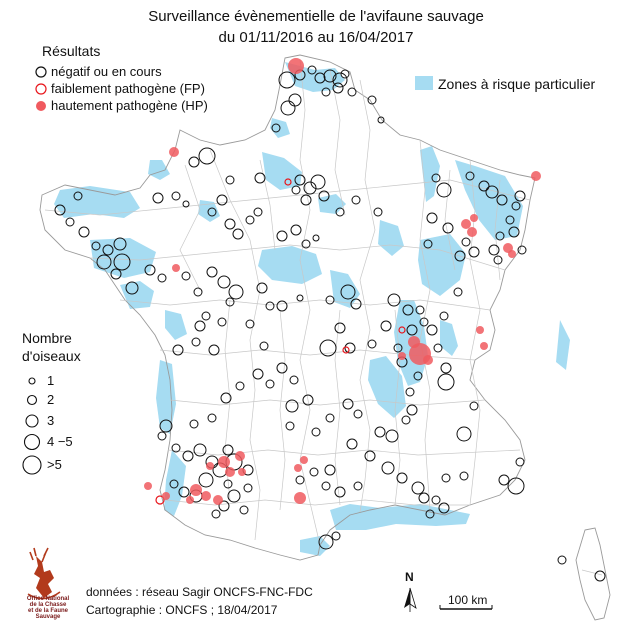 The width and height of the screenshot is (632, 626). Describe the element at coordinates (51, 420) in the screenshot. I see `size-3-label: 3` at that location.